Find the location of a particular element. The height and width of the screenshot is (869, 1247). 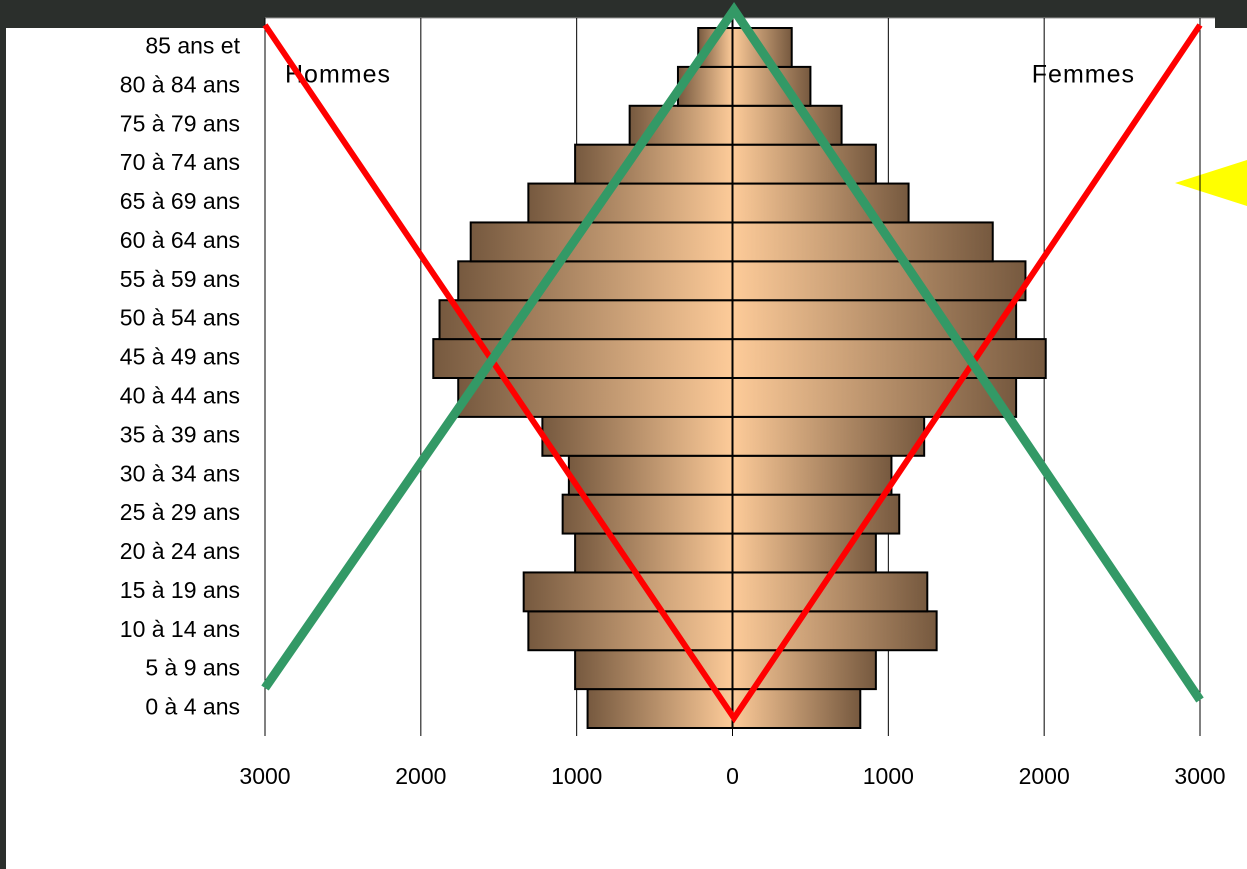

y-tick-label: 70 à 74 ans is located at coordinates (180, 162).